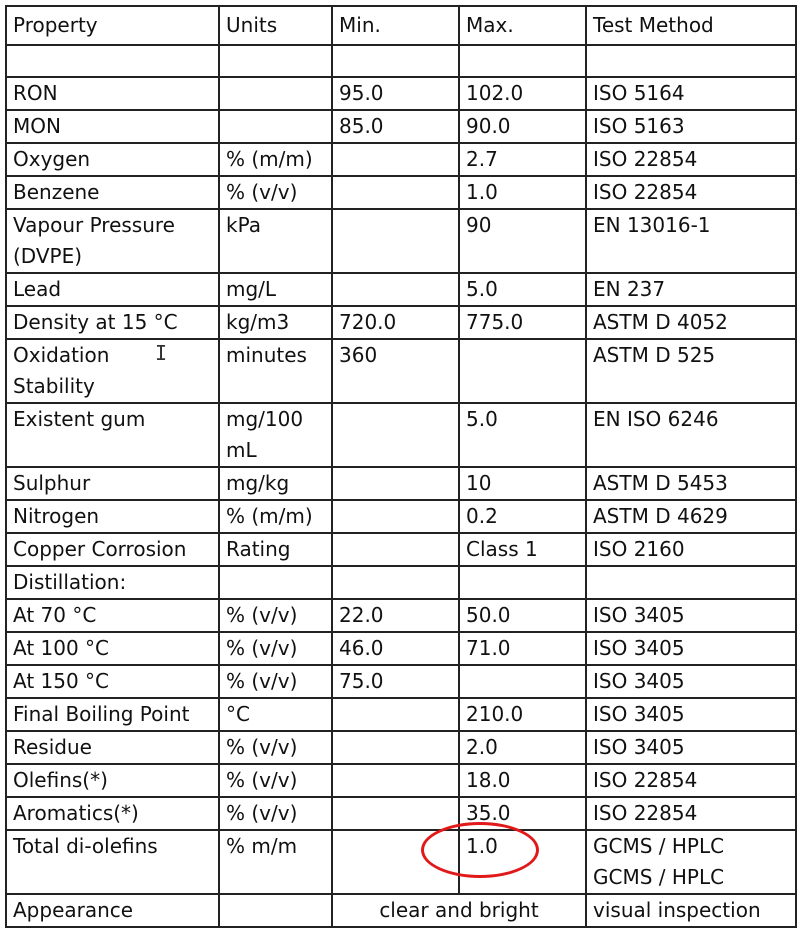 Image resolution: width=800 pixels, height=933 pixels. What do you see at coordinates (691, 126) in the screenshot?
I see `cell-test-method: ISO 5163` at bounding box center [691, 126].